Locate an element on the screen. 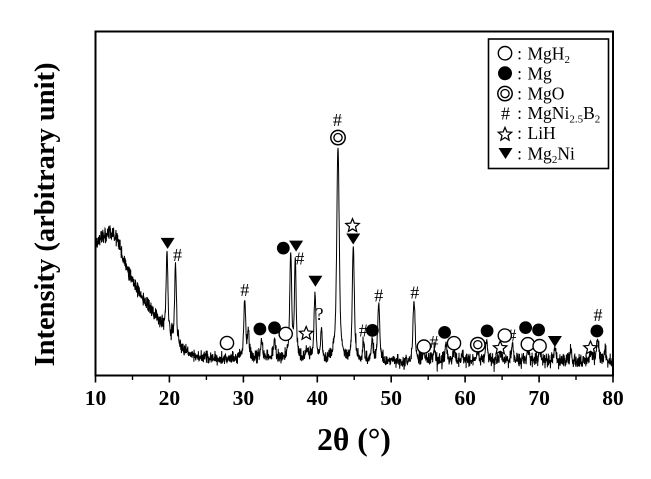 The width and height of the screenshot is (651, 479). svg-text: MgH2 is located at coordinates (549, 54).